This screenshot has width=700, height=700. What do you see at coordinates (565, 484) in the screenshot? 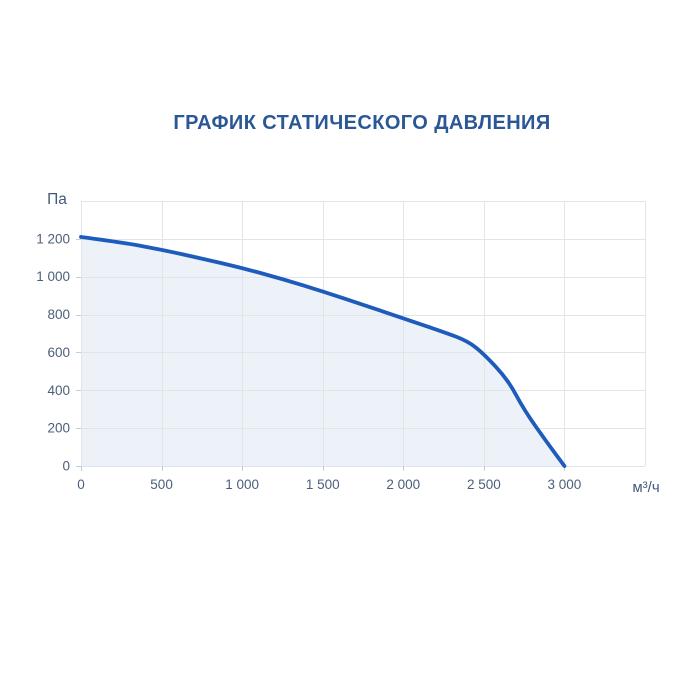
I see `x-tick-label: 3 000` at bounding box center [565, 484].